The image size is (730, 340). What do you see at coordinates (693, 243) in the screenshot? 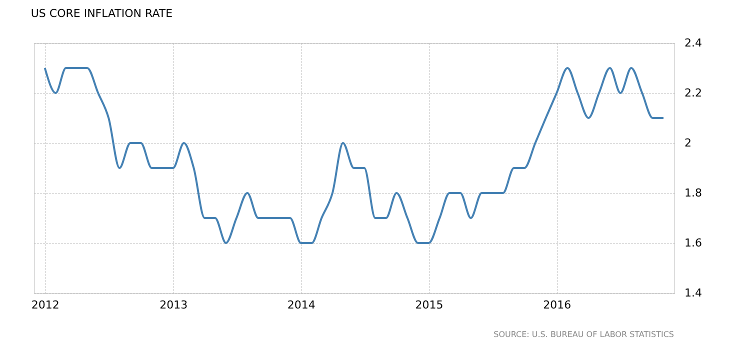
I see `y-tick-label: 1.6` at bounding box center [693, 243].